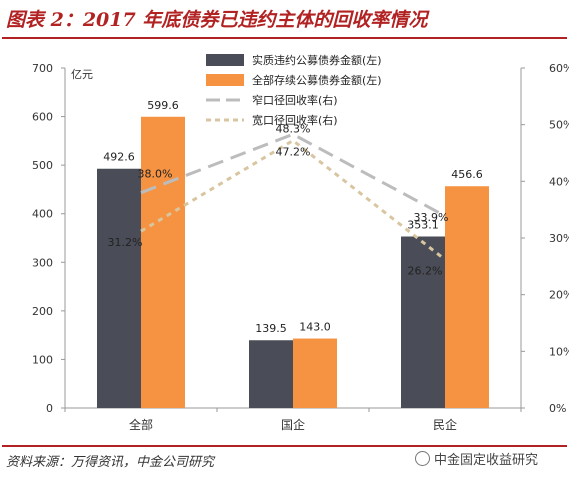  Describe the element at coordinates (559, 238) in the screenshot. I see `right-axis-tick-label: 30%` at that location.